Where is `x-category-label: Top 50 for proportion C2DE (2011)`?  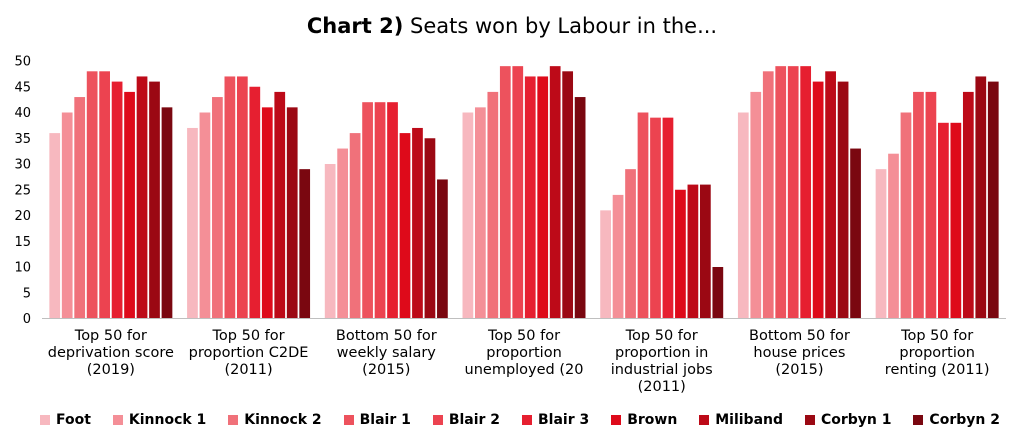 x-category-label: Top 50 for proportion C2DE (2011) is located at coordinates (248, 353).